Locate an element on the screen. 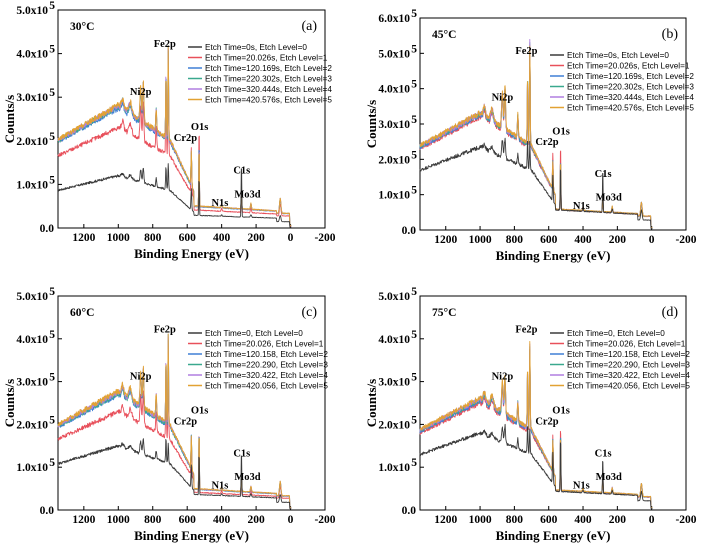  legend-entry: Etch Time=20.026s, Etch Level=1 is located at coordinates (628, 66).